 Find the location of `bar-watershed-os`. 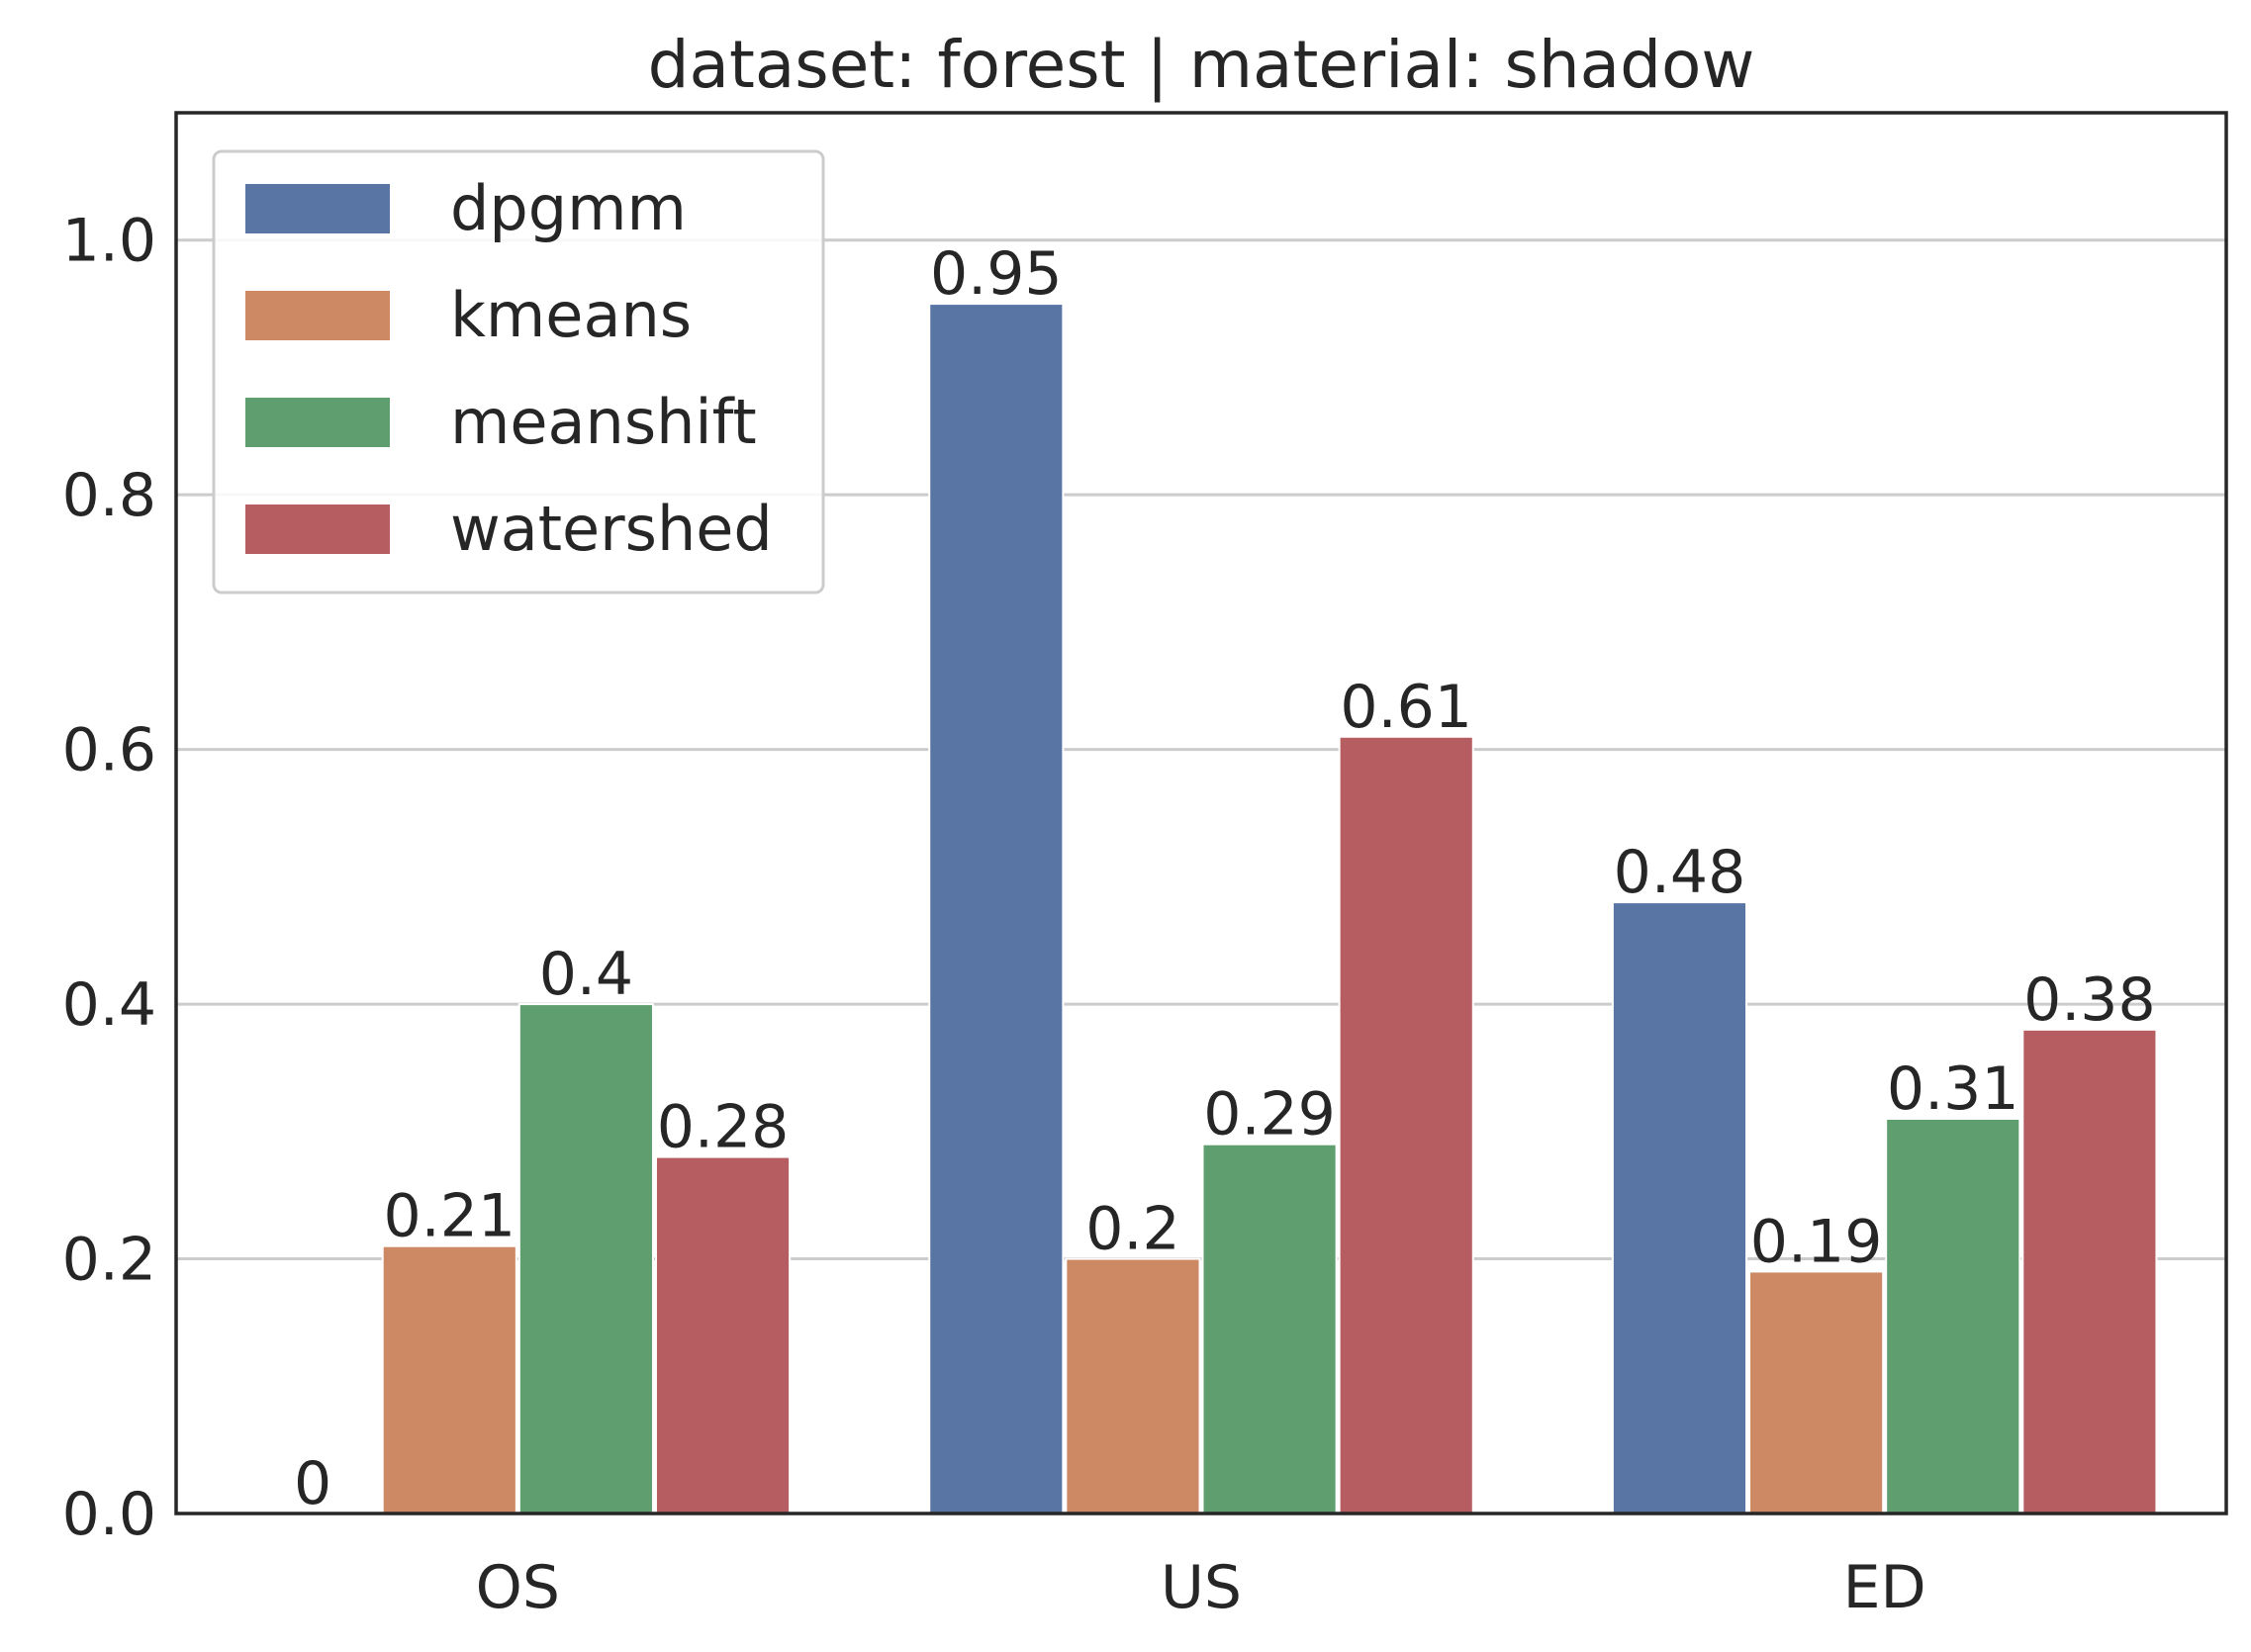

bar-watershed-os is located at coordinates (723, 1334).